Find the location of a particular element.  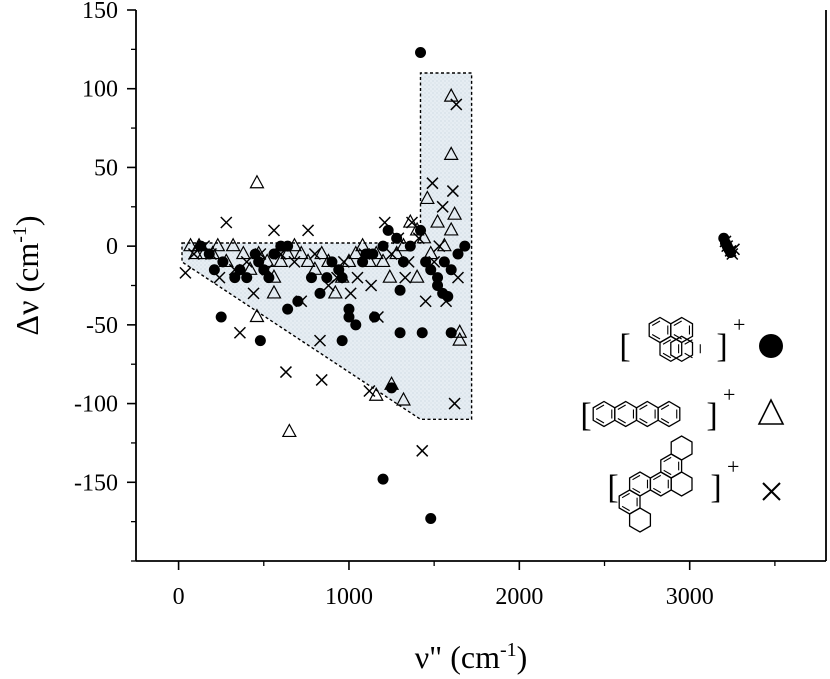

legend-entry-pyrene: []+ is located at coordinates (701, 338).